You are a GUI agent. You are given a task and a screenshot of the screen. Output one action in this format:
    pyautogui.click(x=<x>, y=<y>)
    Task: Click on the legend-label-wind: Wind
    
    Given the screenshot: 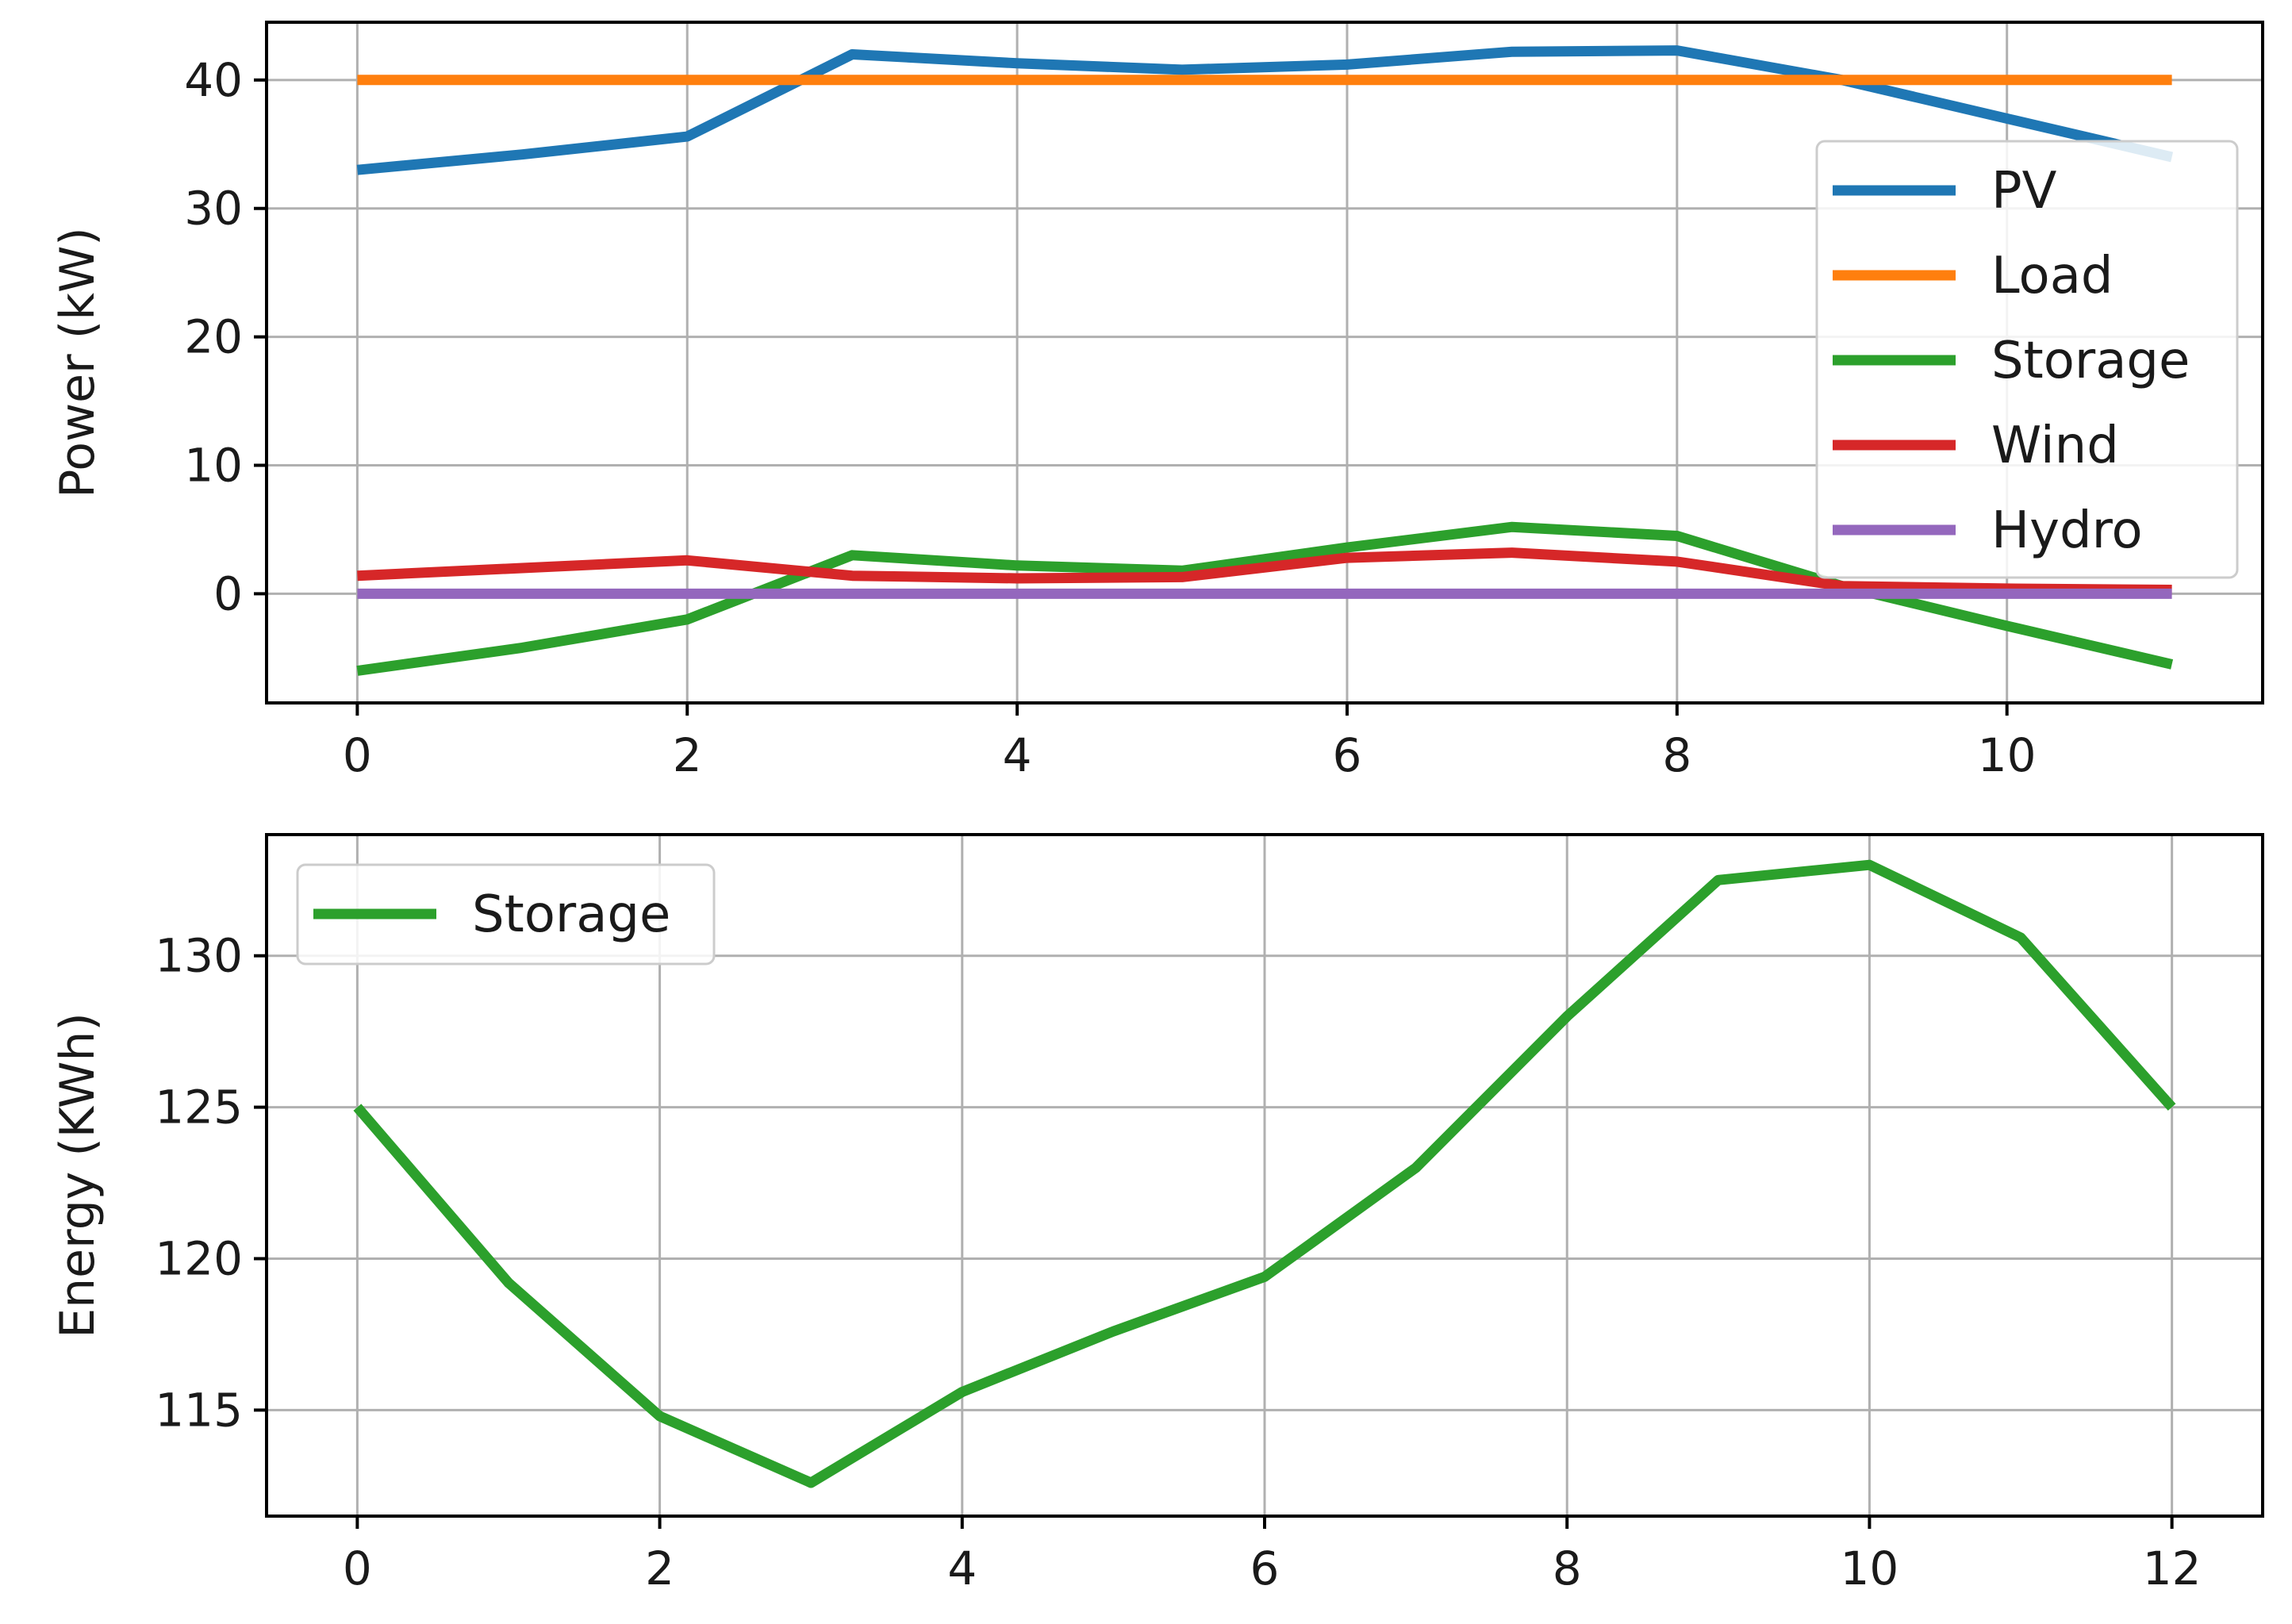 What is the action you would take?
    pyautogui.click(x=2055, y=446)
    